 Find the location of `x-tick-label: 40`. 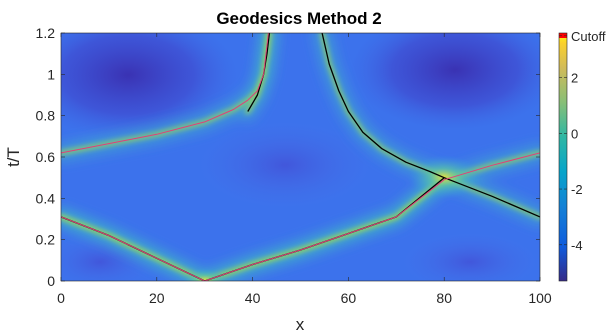

x-tick-label: 40 is located at coordinates (253, 298).